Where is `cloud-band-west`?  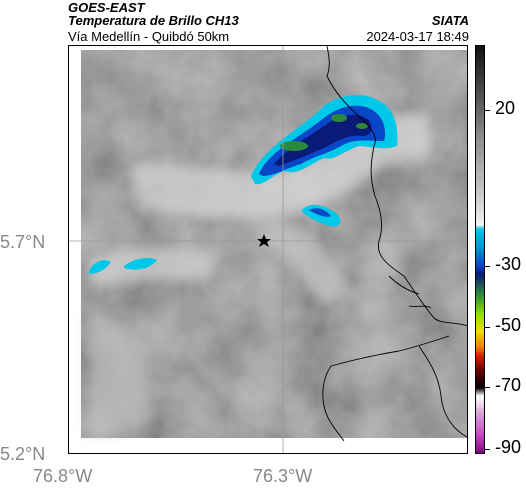 cloud-band-west is located at coordinates (154, 266).